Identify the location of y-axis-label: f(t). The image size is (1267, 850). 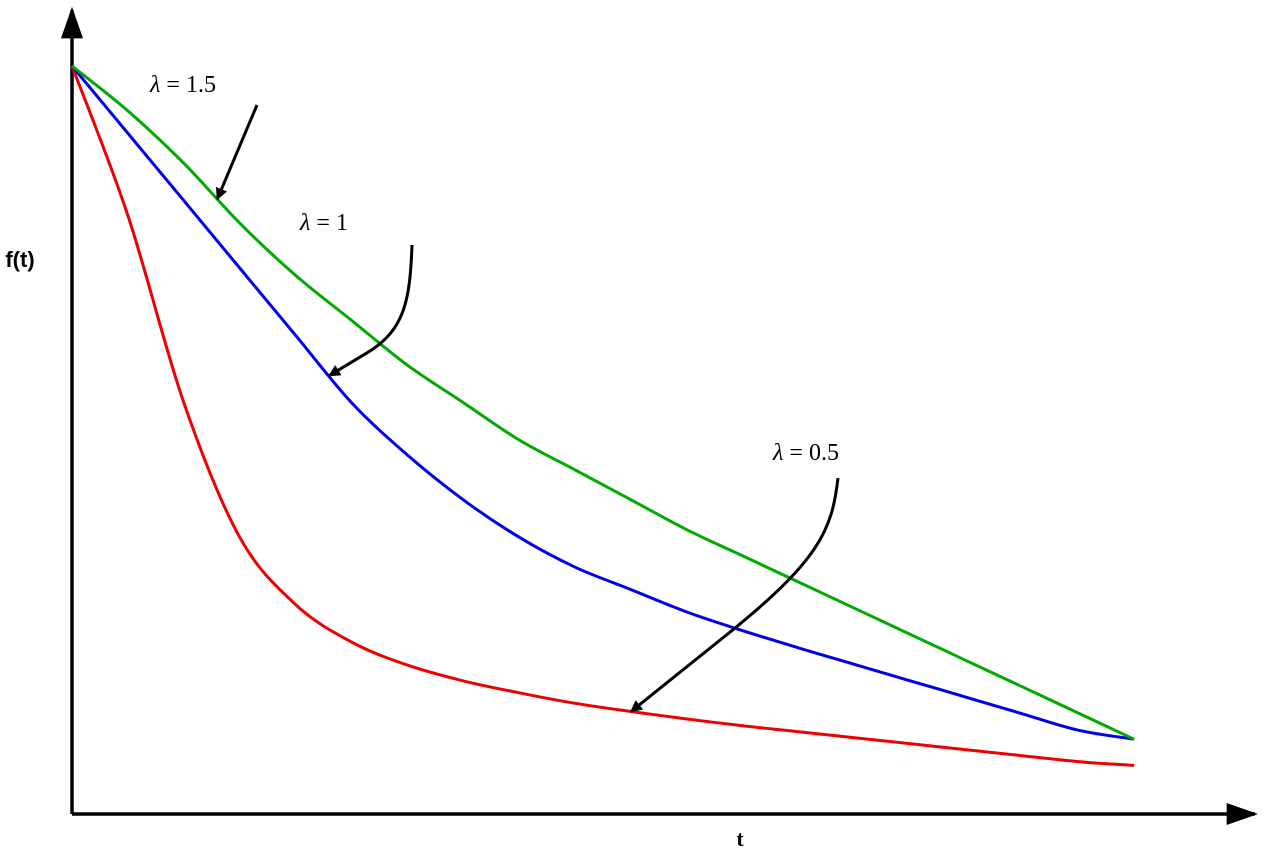
(19, 259).